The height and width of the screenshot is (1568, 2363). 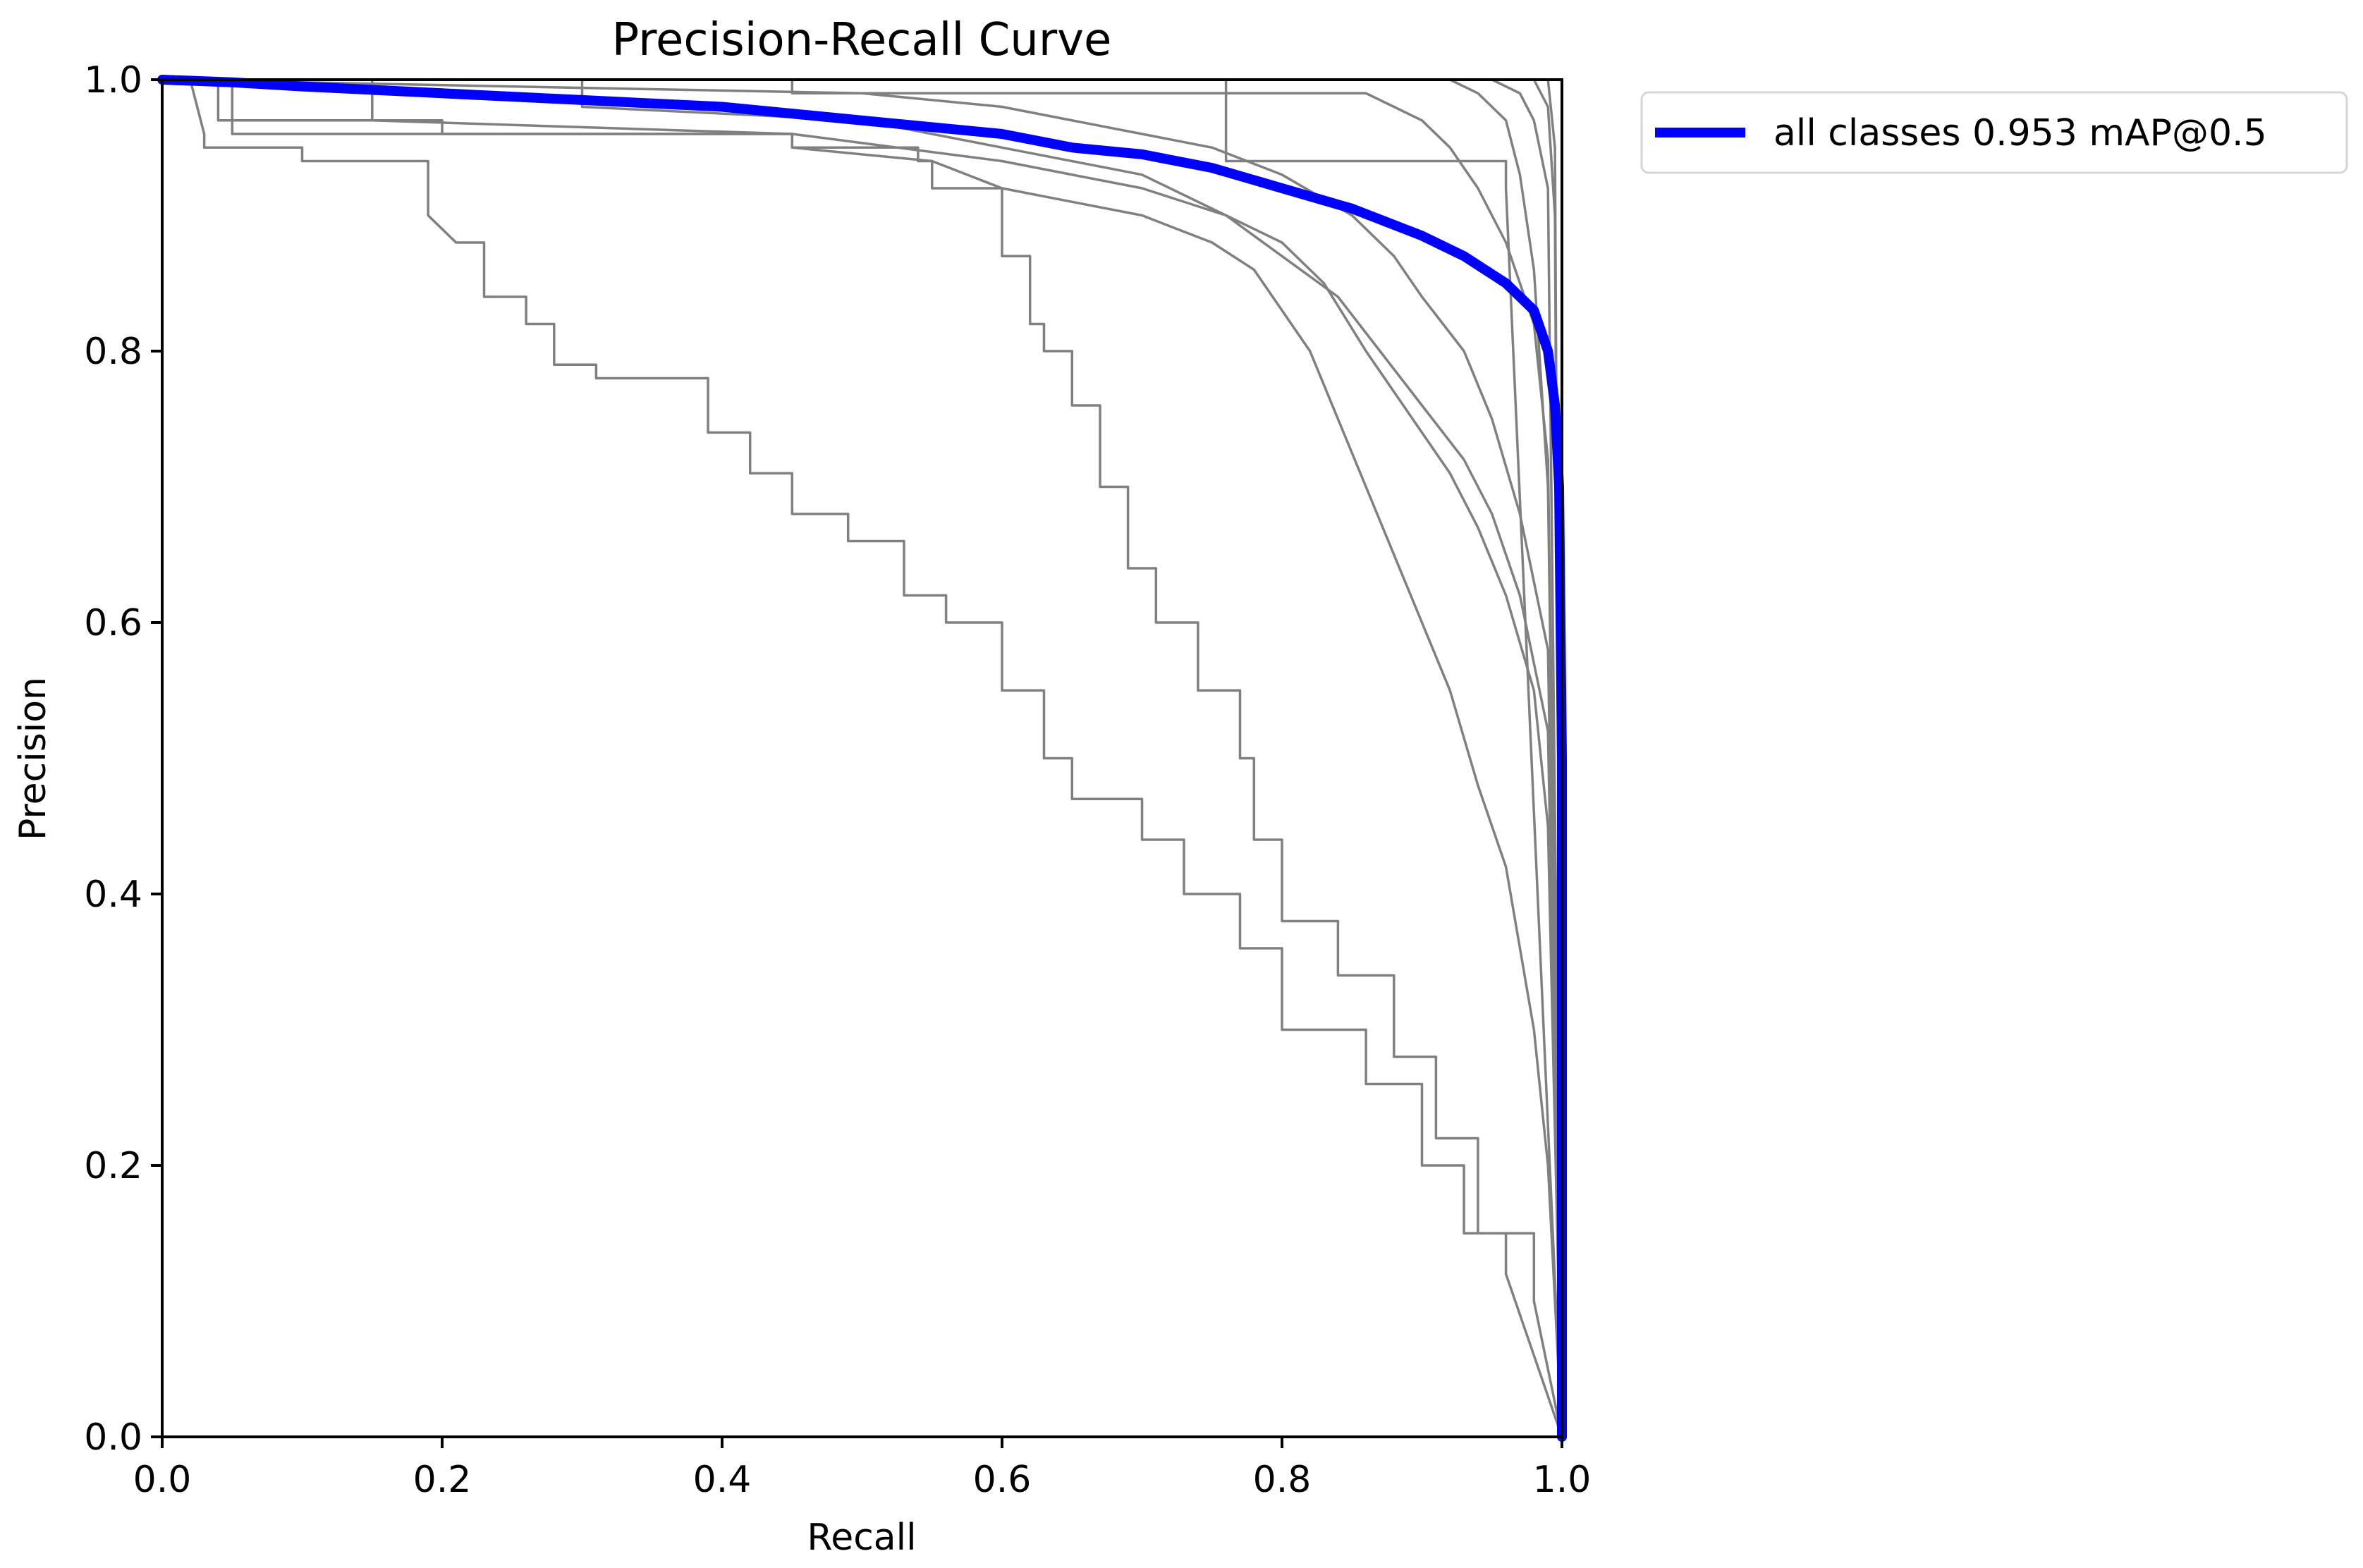 I want to click on x-tick-label: 0.2, so click(x=443, y=1480).